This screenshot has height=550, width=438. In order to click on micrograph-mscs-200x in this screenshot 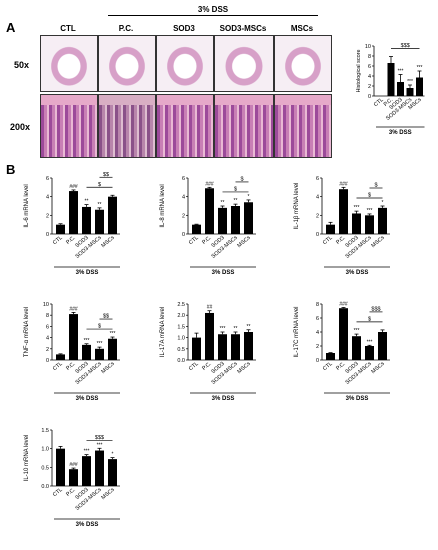, I will do `click(303, 126)`.